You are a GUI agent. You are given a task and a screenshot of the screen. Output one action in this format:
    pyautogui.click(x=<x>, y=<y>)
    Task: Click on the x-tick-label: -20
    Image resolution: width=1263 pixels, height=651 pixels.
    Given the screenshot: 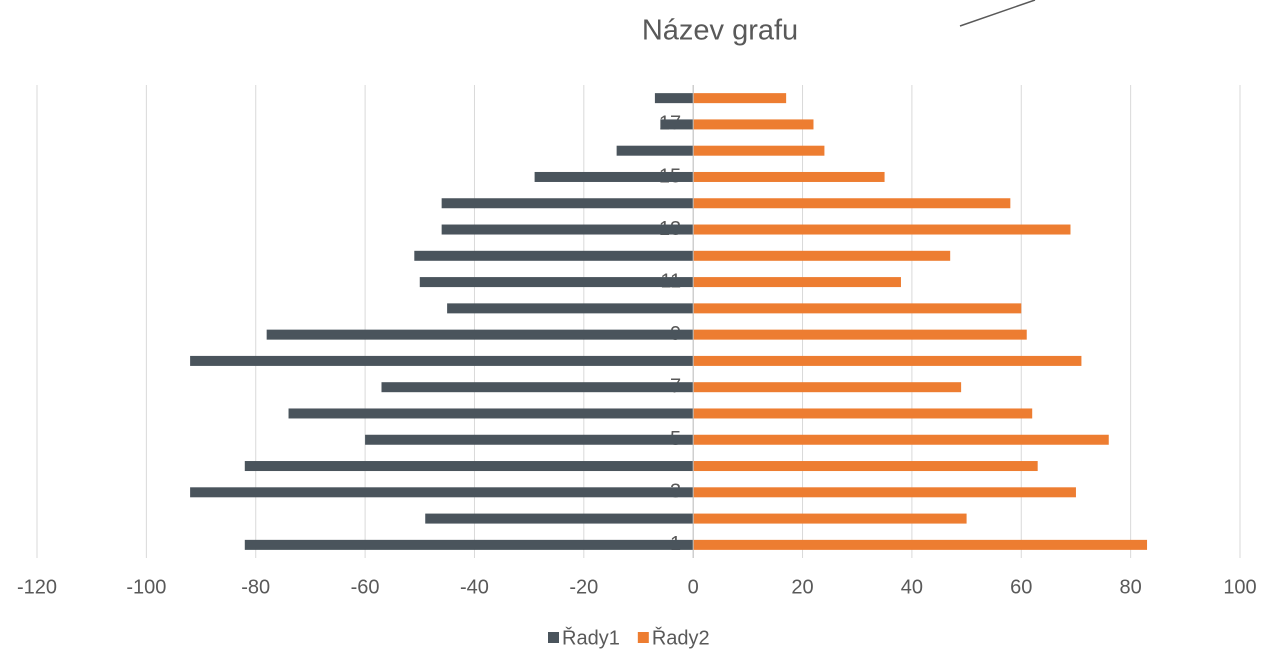 What is the action you would take?
    pyautogui.click(x=583, y=587)
    